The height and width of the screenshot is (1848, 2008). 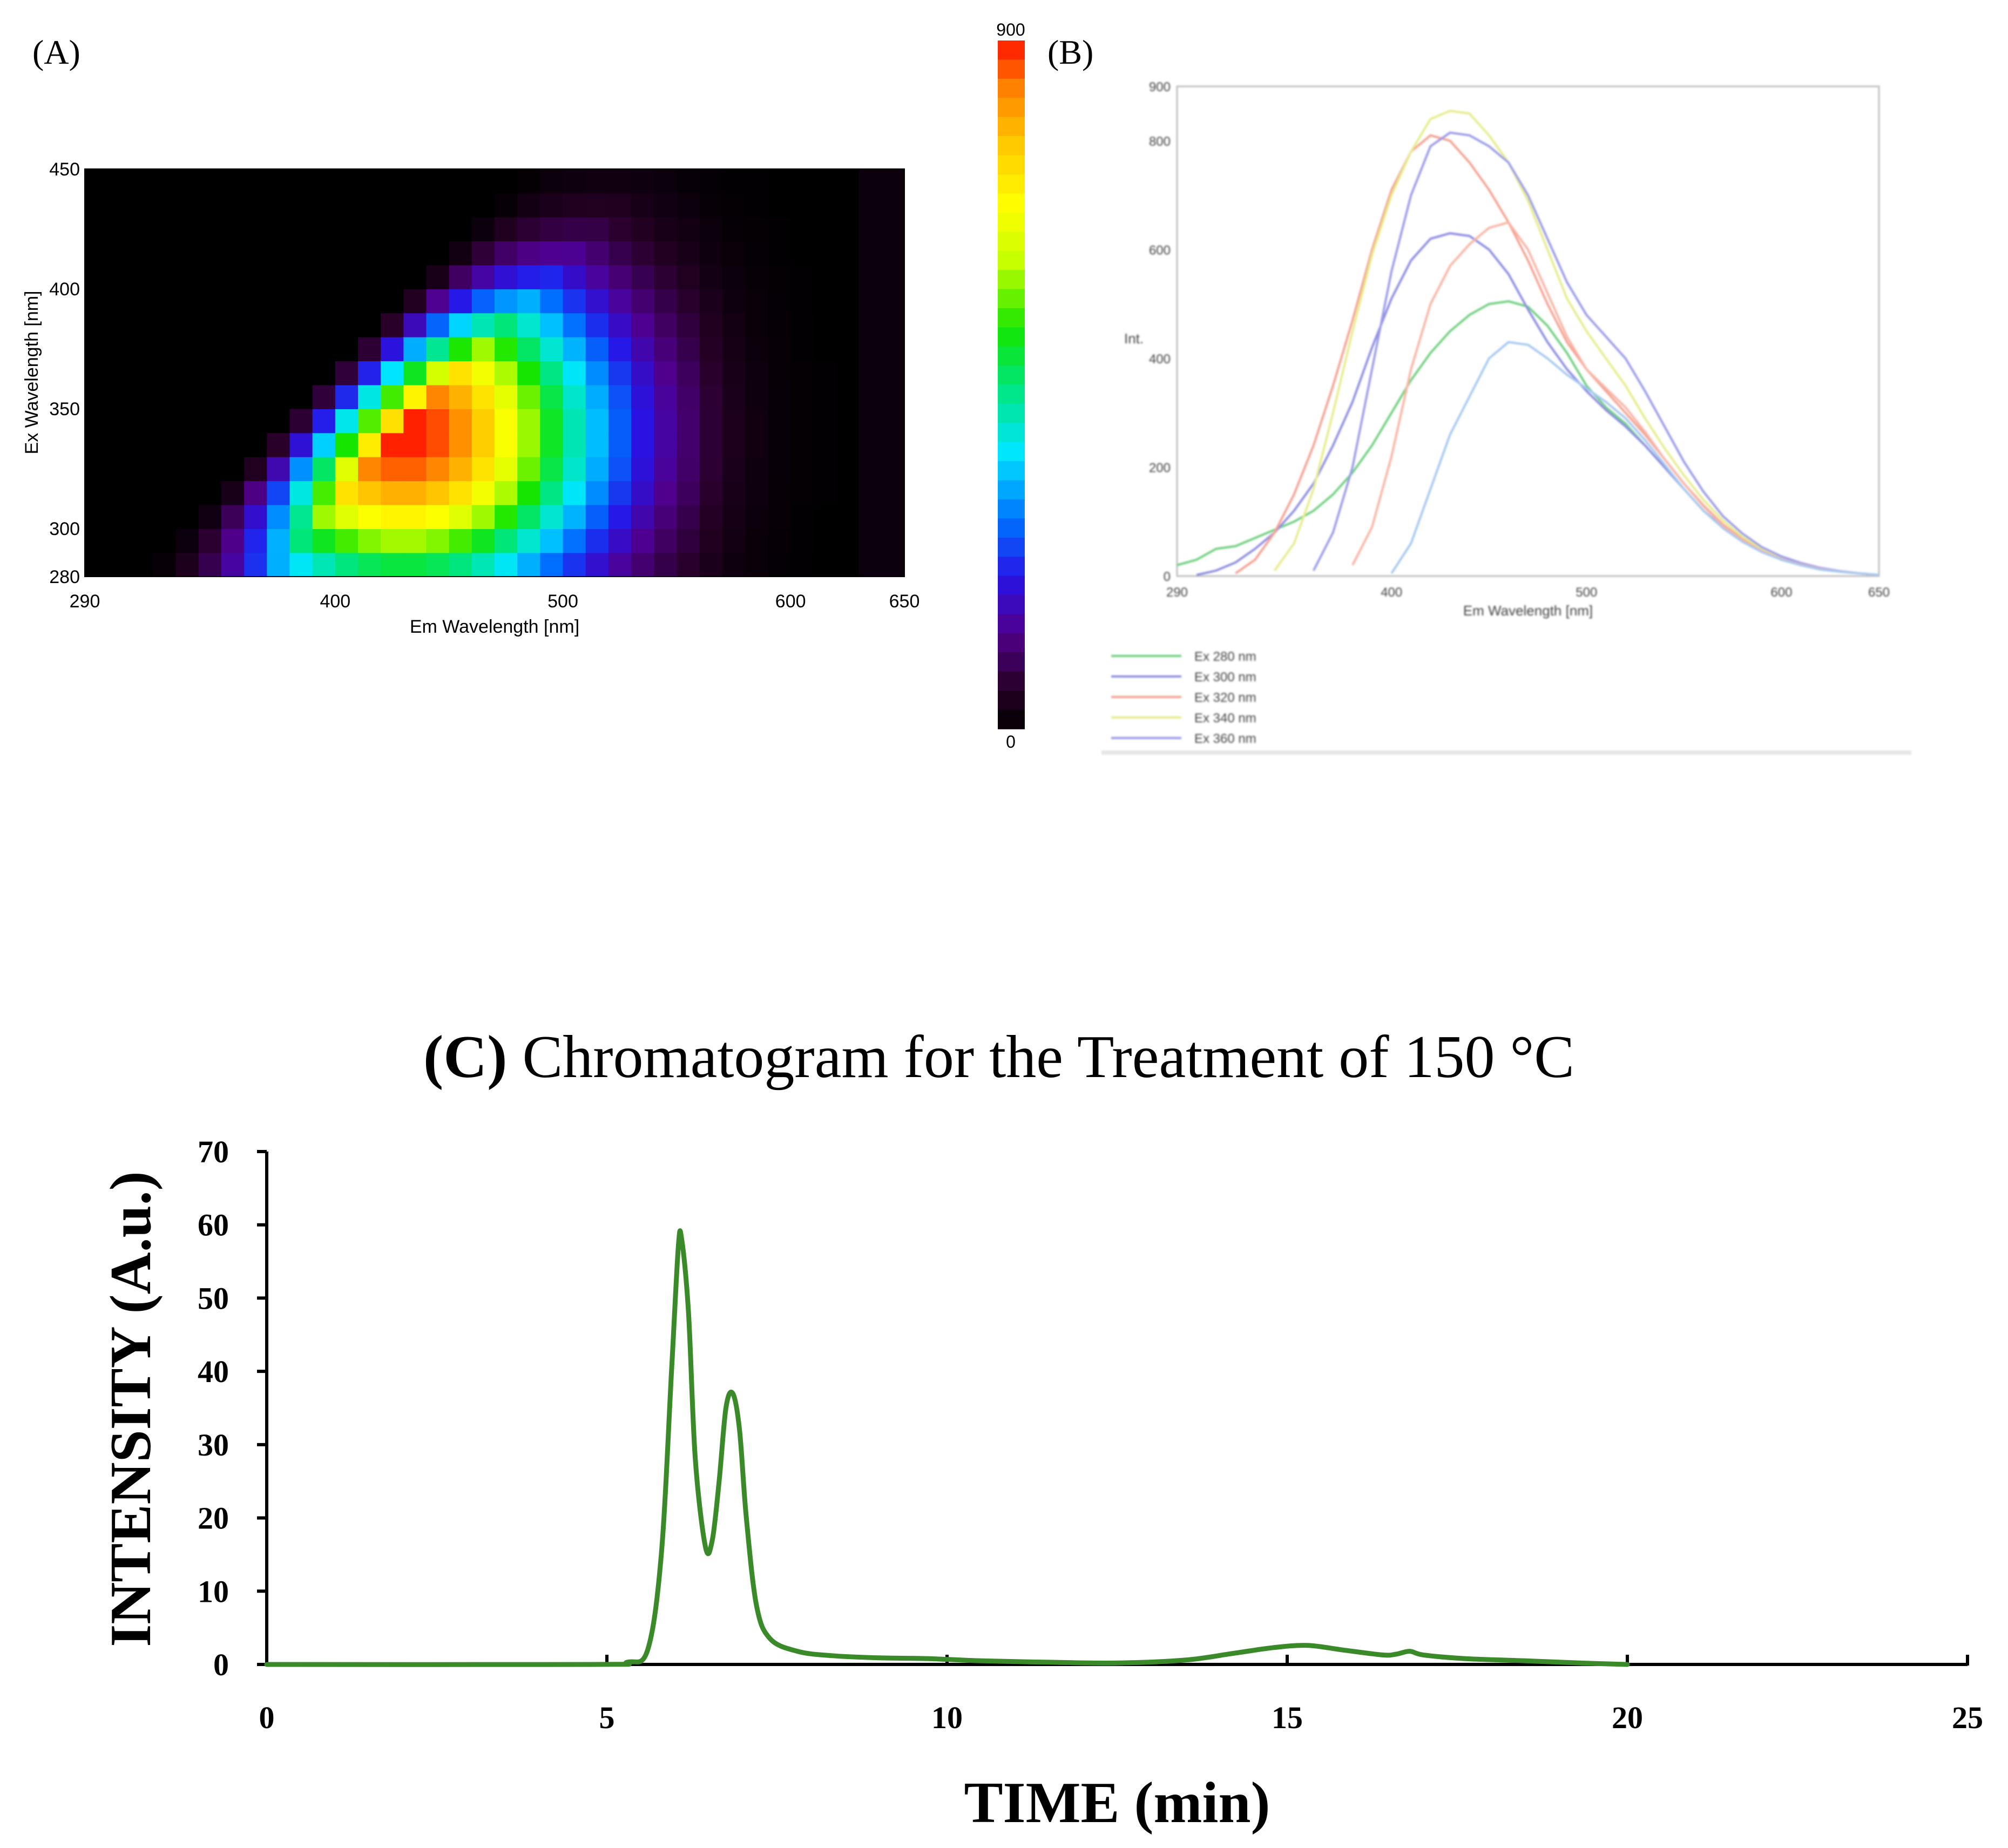 What do you see at coordinates (1160, 250) in the screenshot?
I see `b-y-tick-label: 600` at bounding box center [1160, 250].